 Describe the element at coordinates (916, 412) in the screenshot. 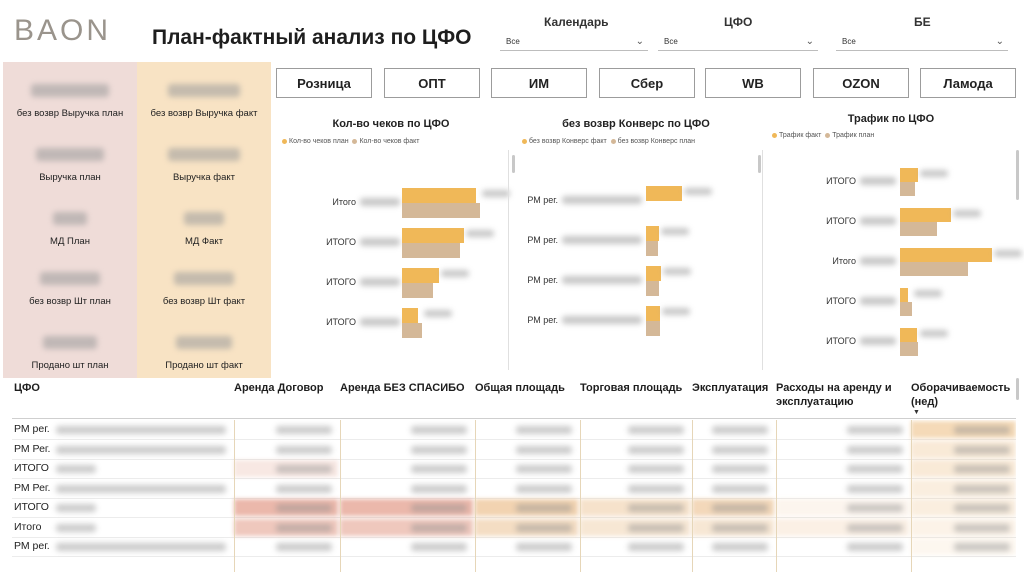

I see `sort-desc-icon: ▼` at that location.